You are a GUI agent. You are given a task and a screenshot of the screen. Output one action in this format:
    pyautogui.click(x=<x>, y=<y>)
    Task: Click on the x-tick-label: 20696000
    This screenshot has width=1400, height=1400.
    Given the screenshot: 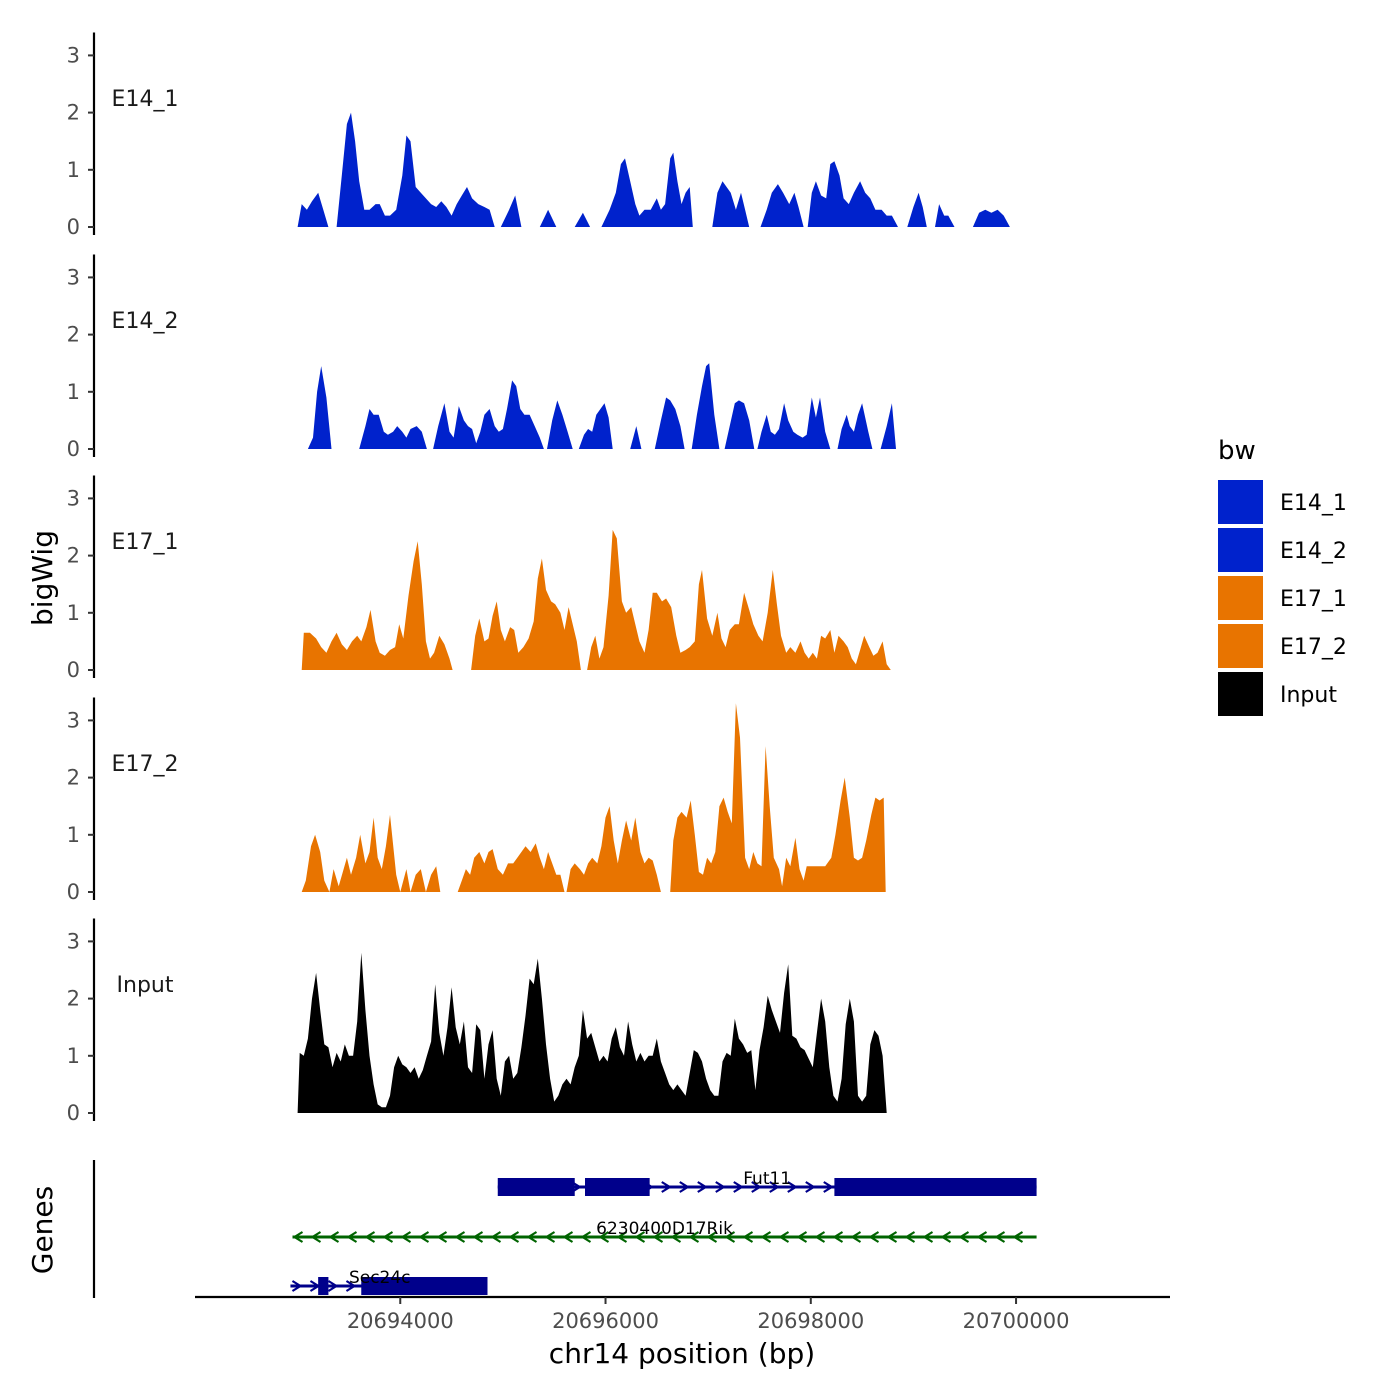 What is the action you would take?
    pyautogui.click(x=605, y=1321)
    